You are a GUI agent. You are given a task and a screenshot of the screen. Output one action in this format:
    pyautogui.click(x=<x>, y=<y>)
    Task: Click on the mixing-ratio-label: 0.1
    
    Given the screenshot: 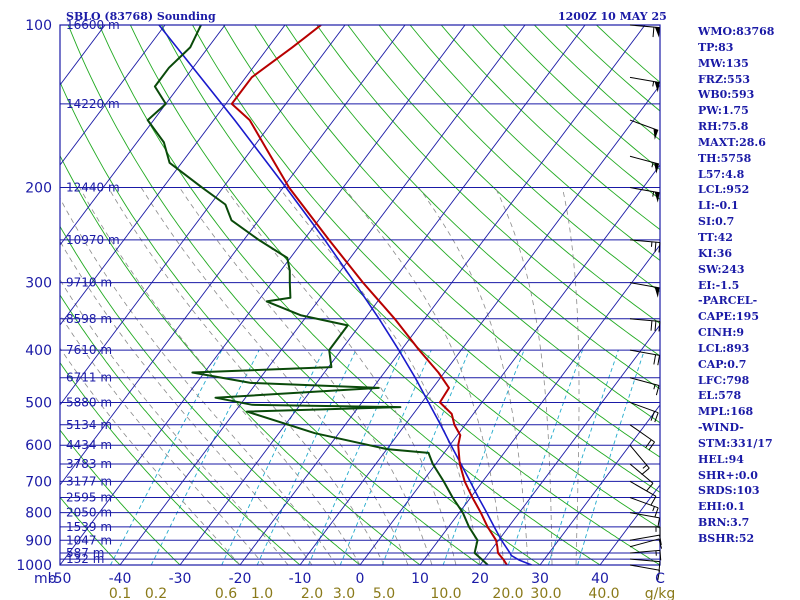 What is the action you would take?
    pyautogui.click(x=120, y=593)
    